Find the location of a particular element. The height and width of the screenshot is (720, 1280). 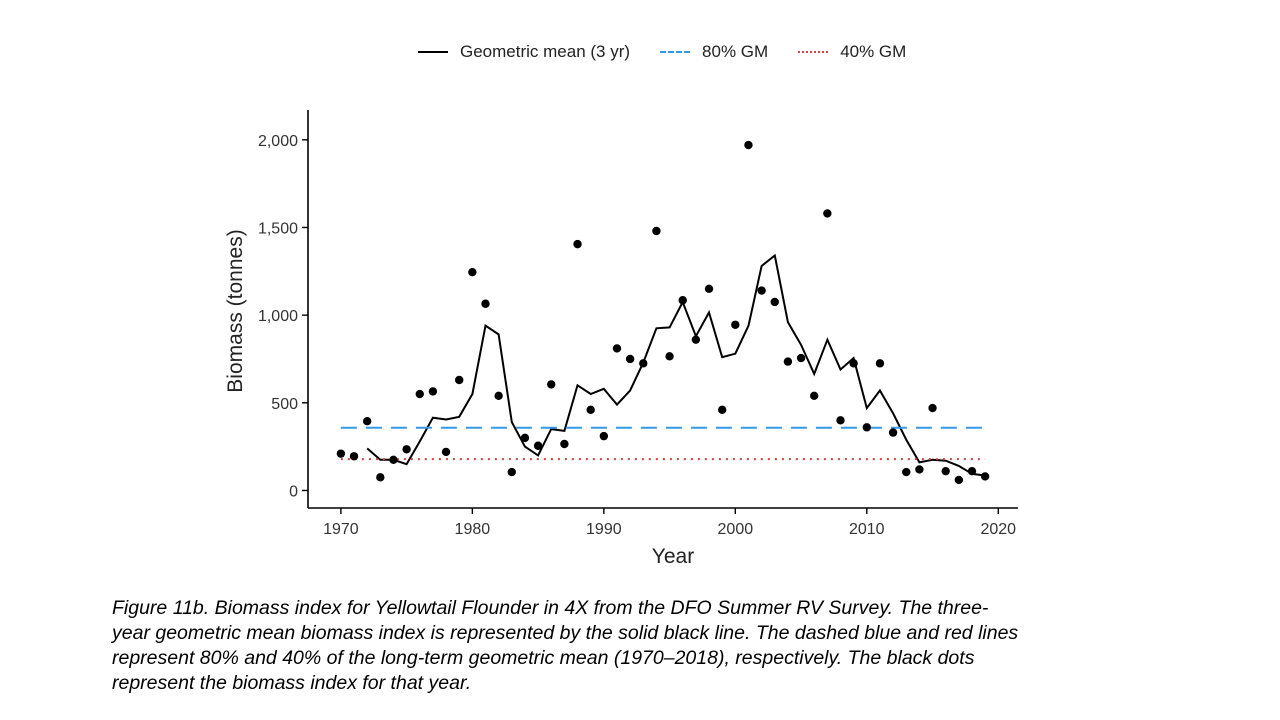

legend-label-geometric-mean: Geometric mean (3 yr) is located at coordinates (545, 51).